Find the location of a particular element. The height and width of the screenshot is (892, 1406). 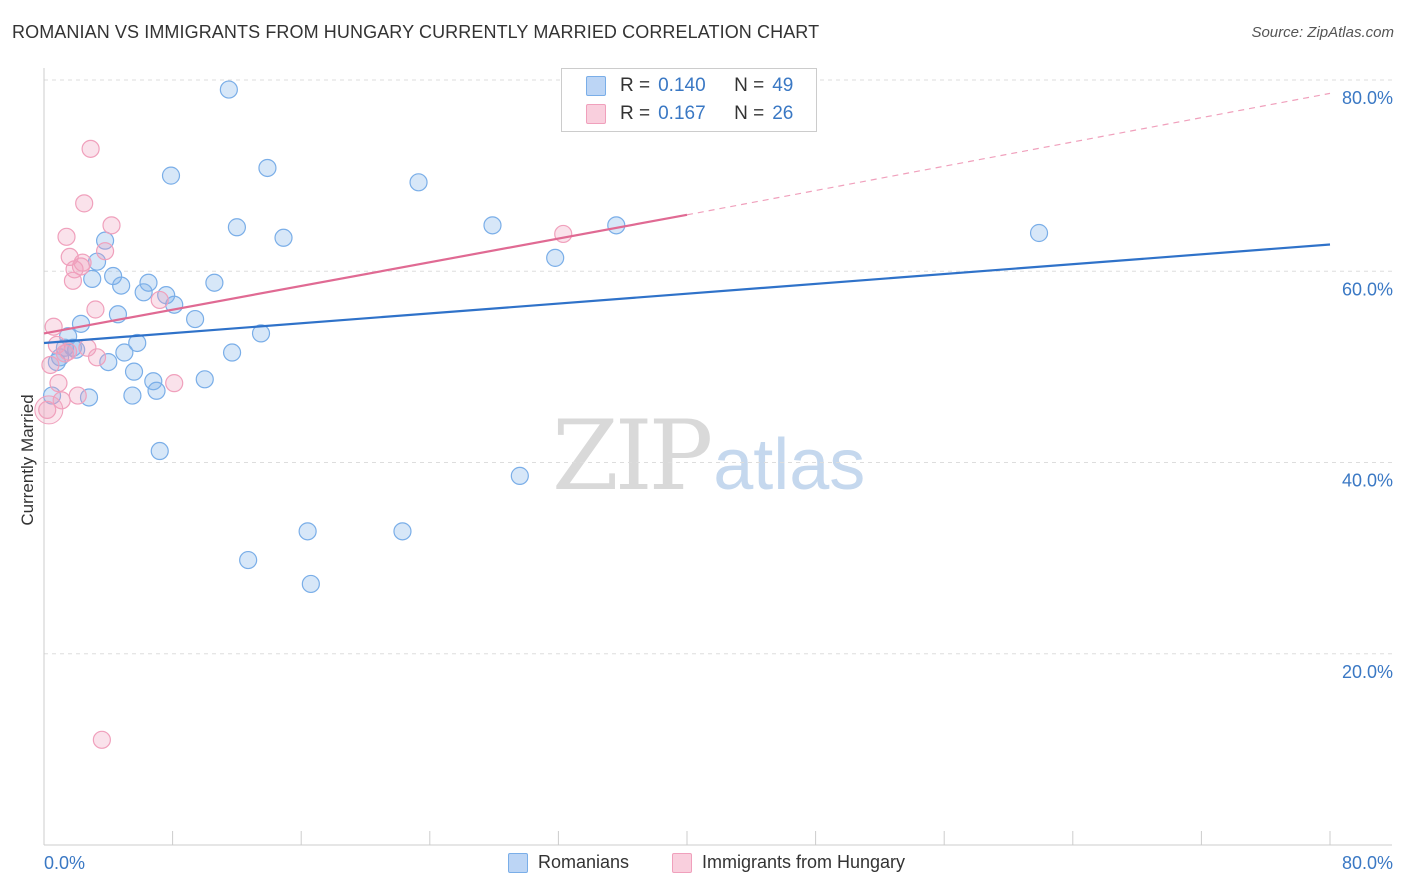

bottom-legend-label: Romanians is located at coordinates (584, 862).